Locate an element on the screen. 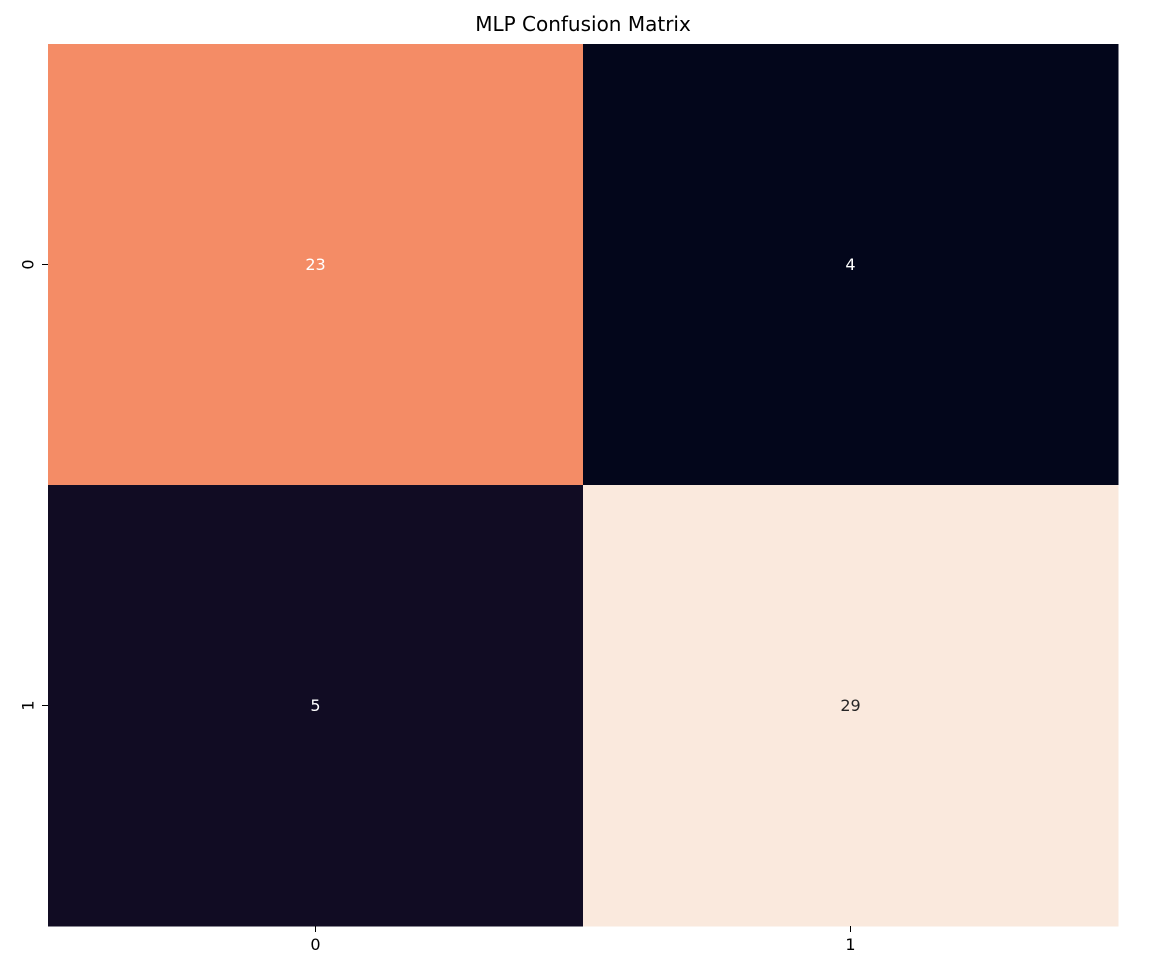  cell-value-label-1-1: 29 is located at coordinates (850, 705).